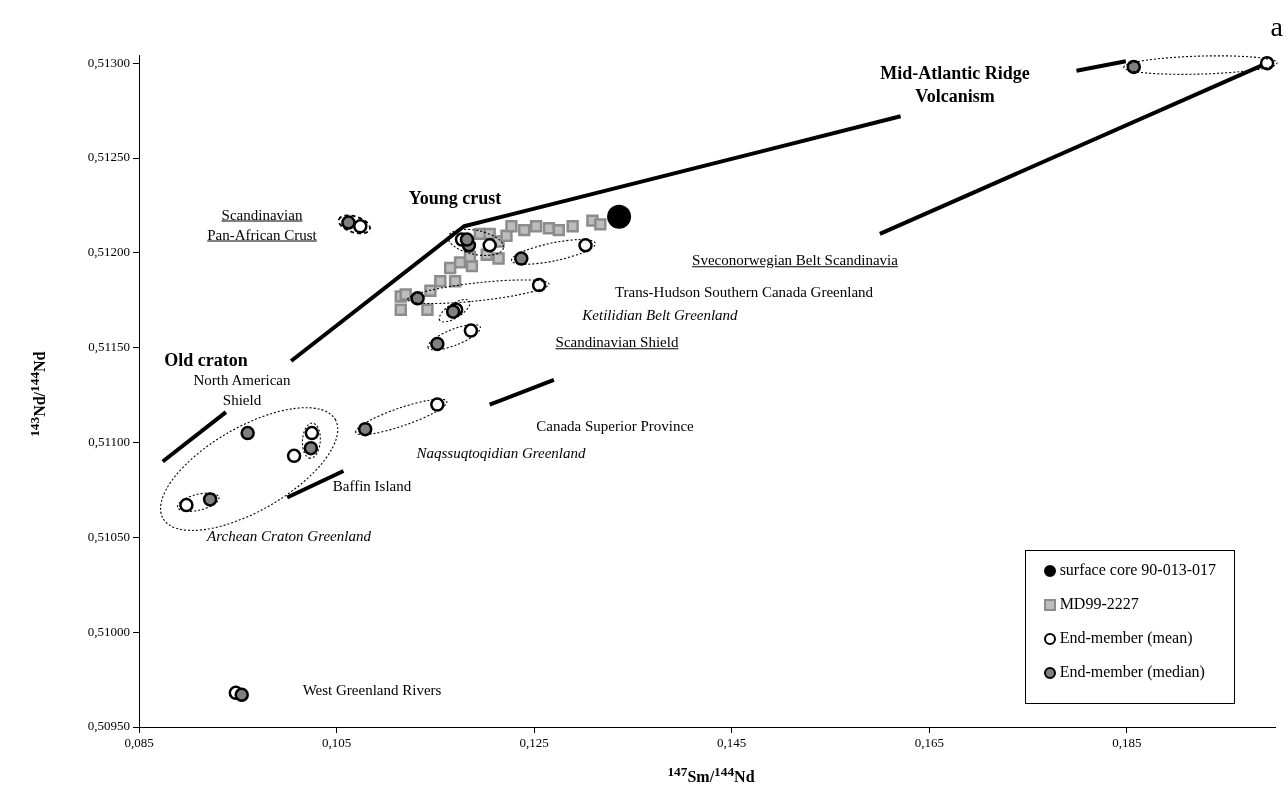  What do you see at coordinates (1127, 743) in the screenshot?
I see `x-tick-label: 0,185` at bounding box center [1127, 743].